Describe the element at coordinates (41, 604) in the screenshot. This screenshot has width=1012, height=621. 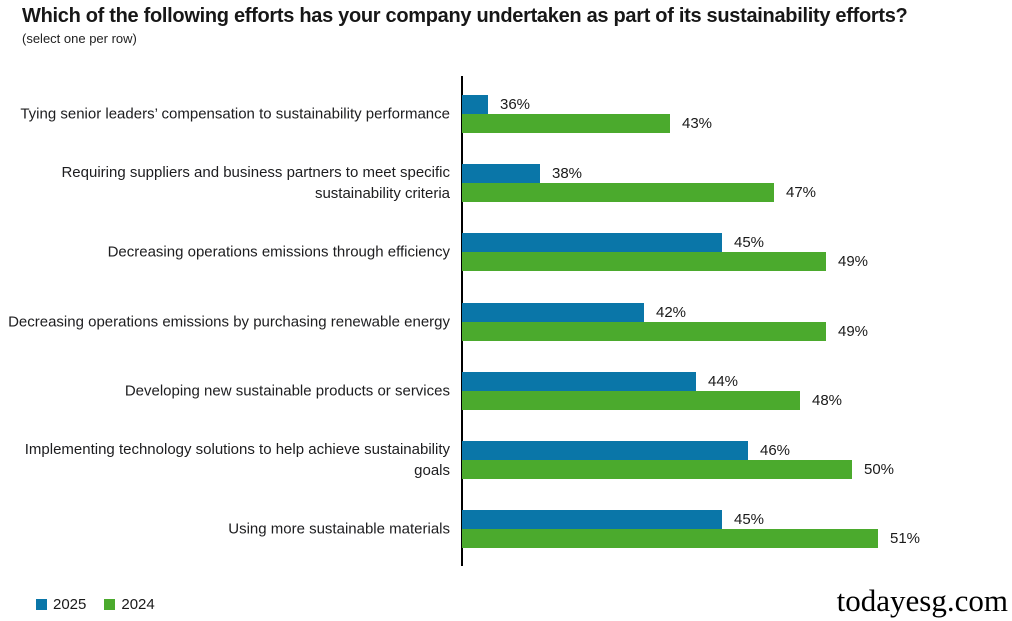
I see `legend-swatch-2025` at that location.